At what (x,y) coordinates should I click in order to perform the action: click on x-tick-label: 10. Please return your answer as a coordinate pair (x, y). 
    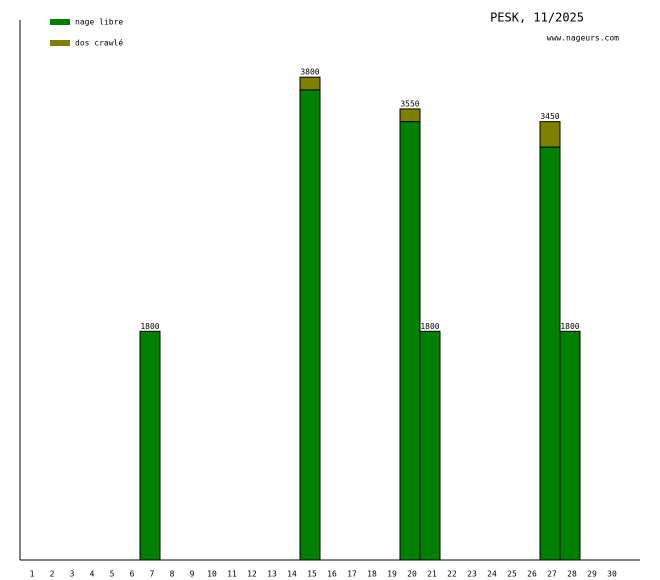
    Looking at the image, I should click on (212, 574).